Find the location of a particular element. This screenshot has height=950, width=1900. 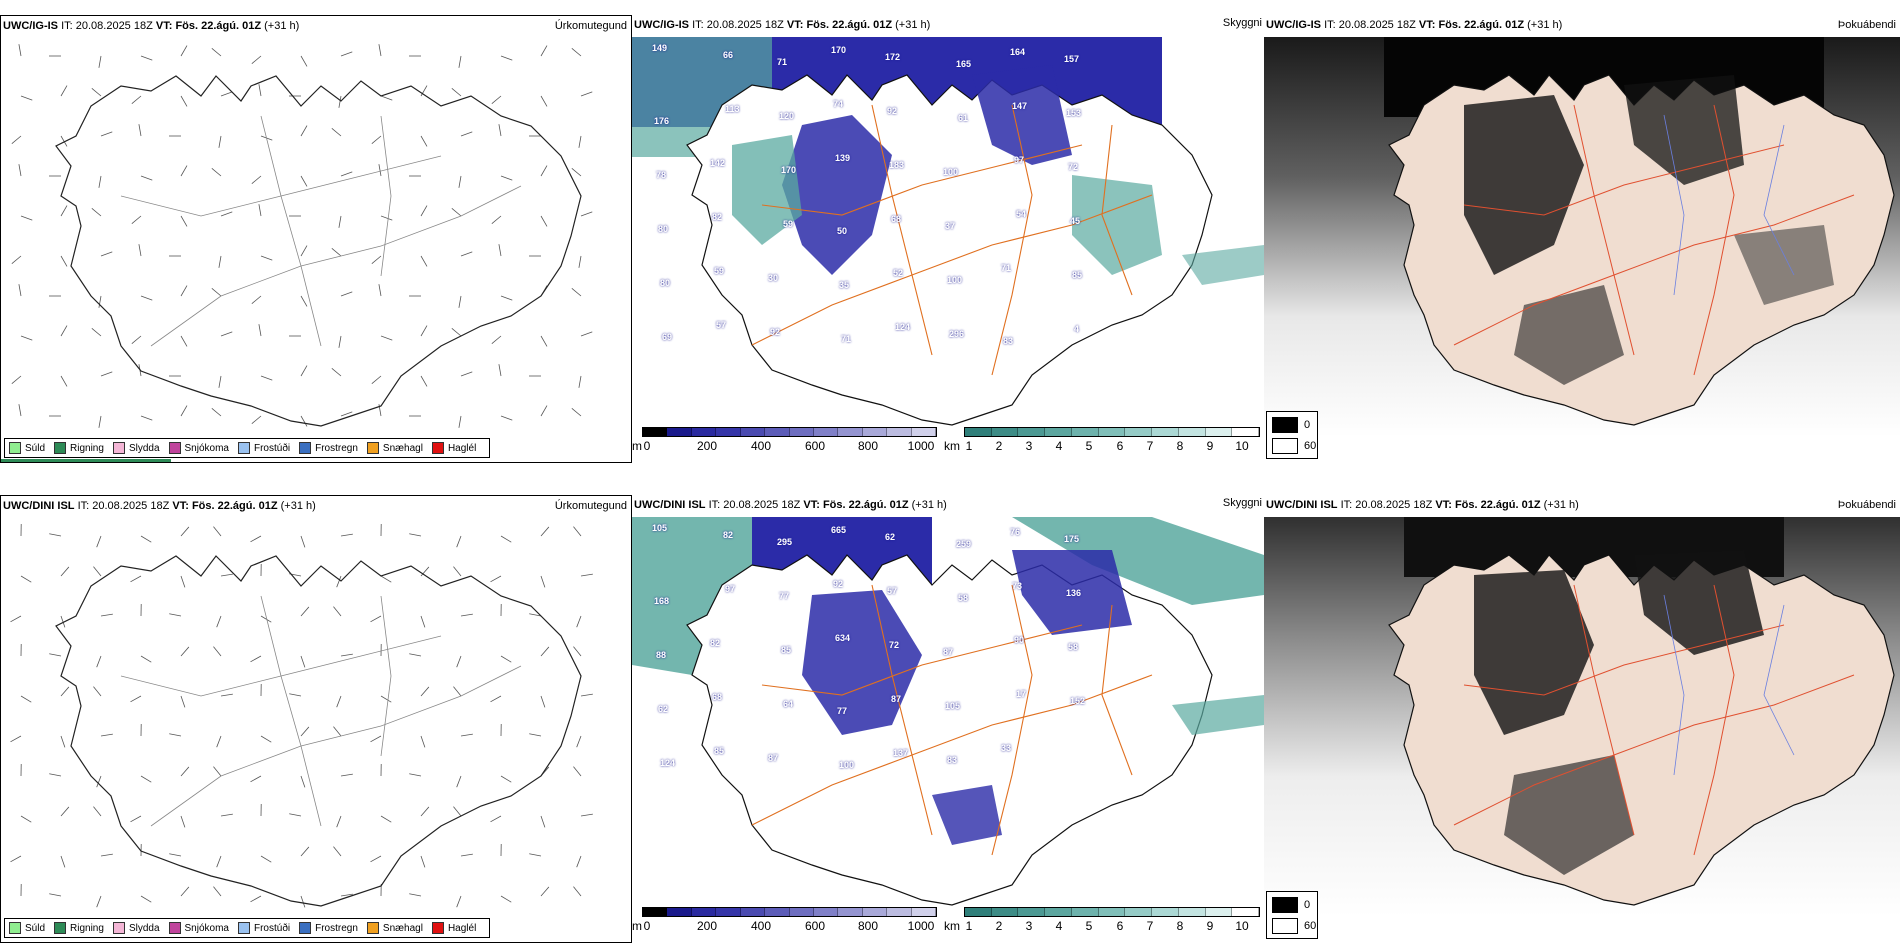

legend-item-frostudi: Frostúði is located at coordinates (263, 928).